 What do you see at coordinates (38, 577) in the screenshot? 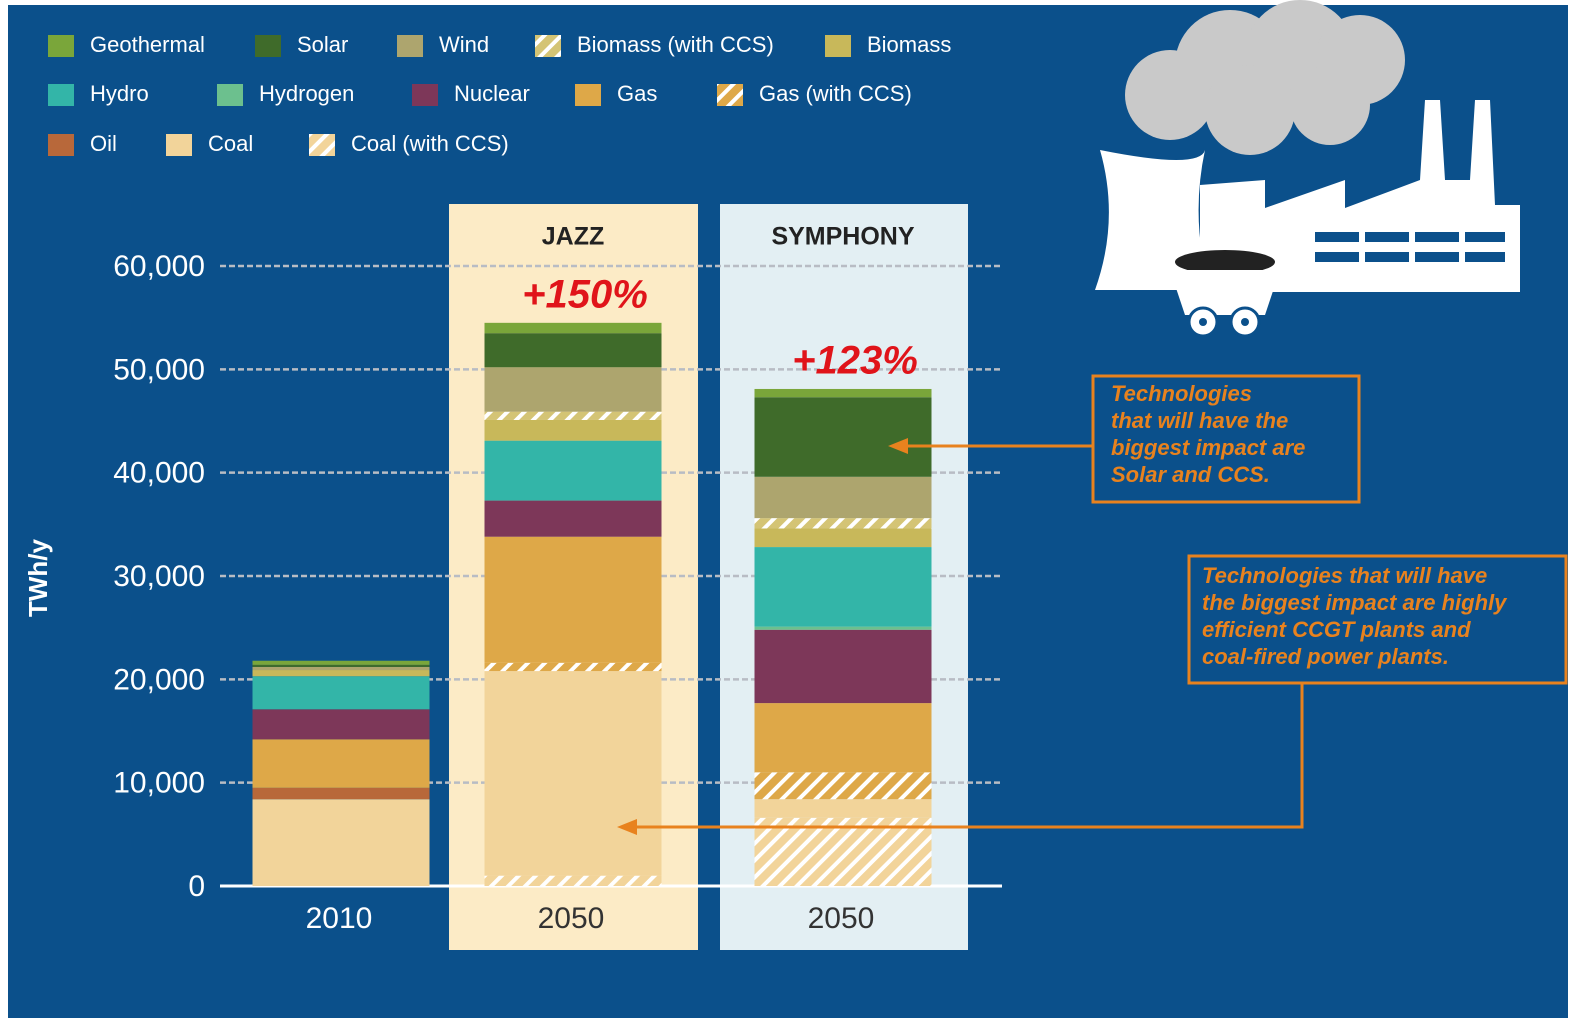
I see `y-axis-label: TWh/y` at bounding box center [38, 577].